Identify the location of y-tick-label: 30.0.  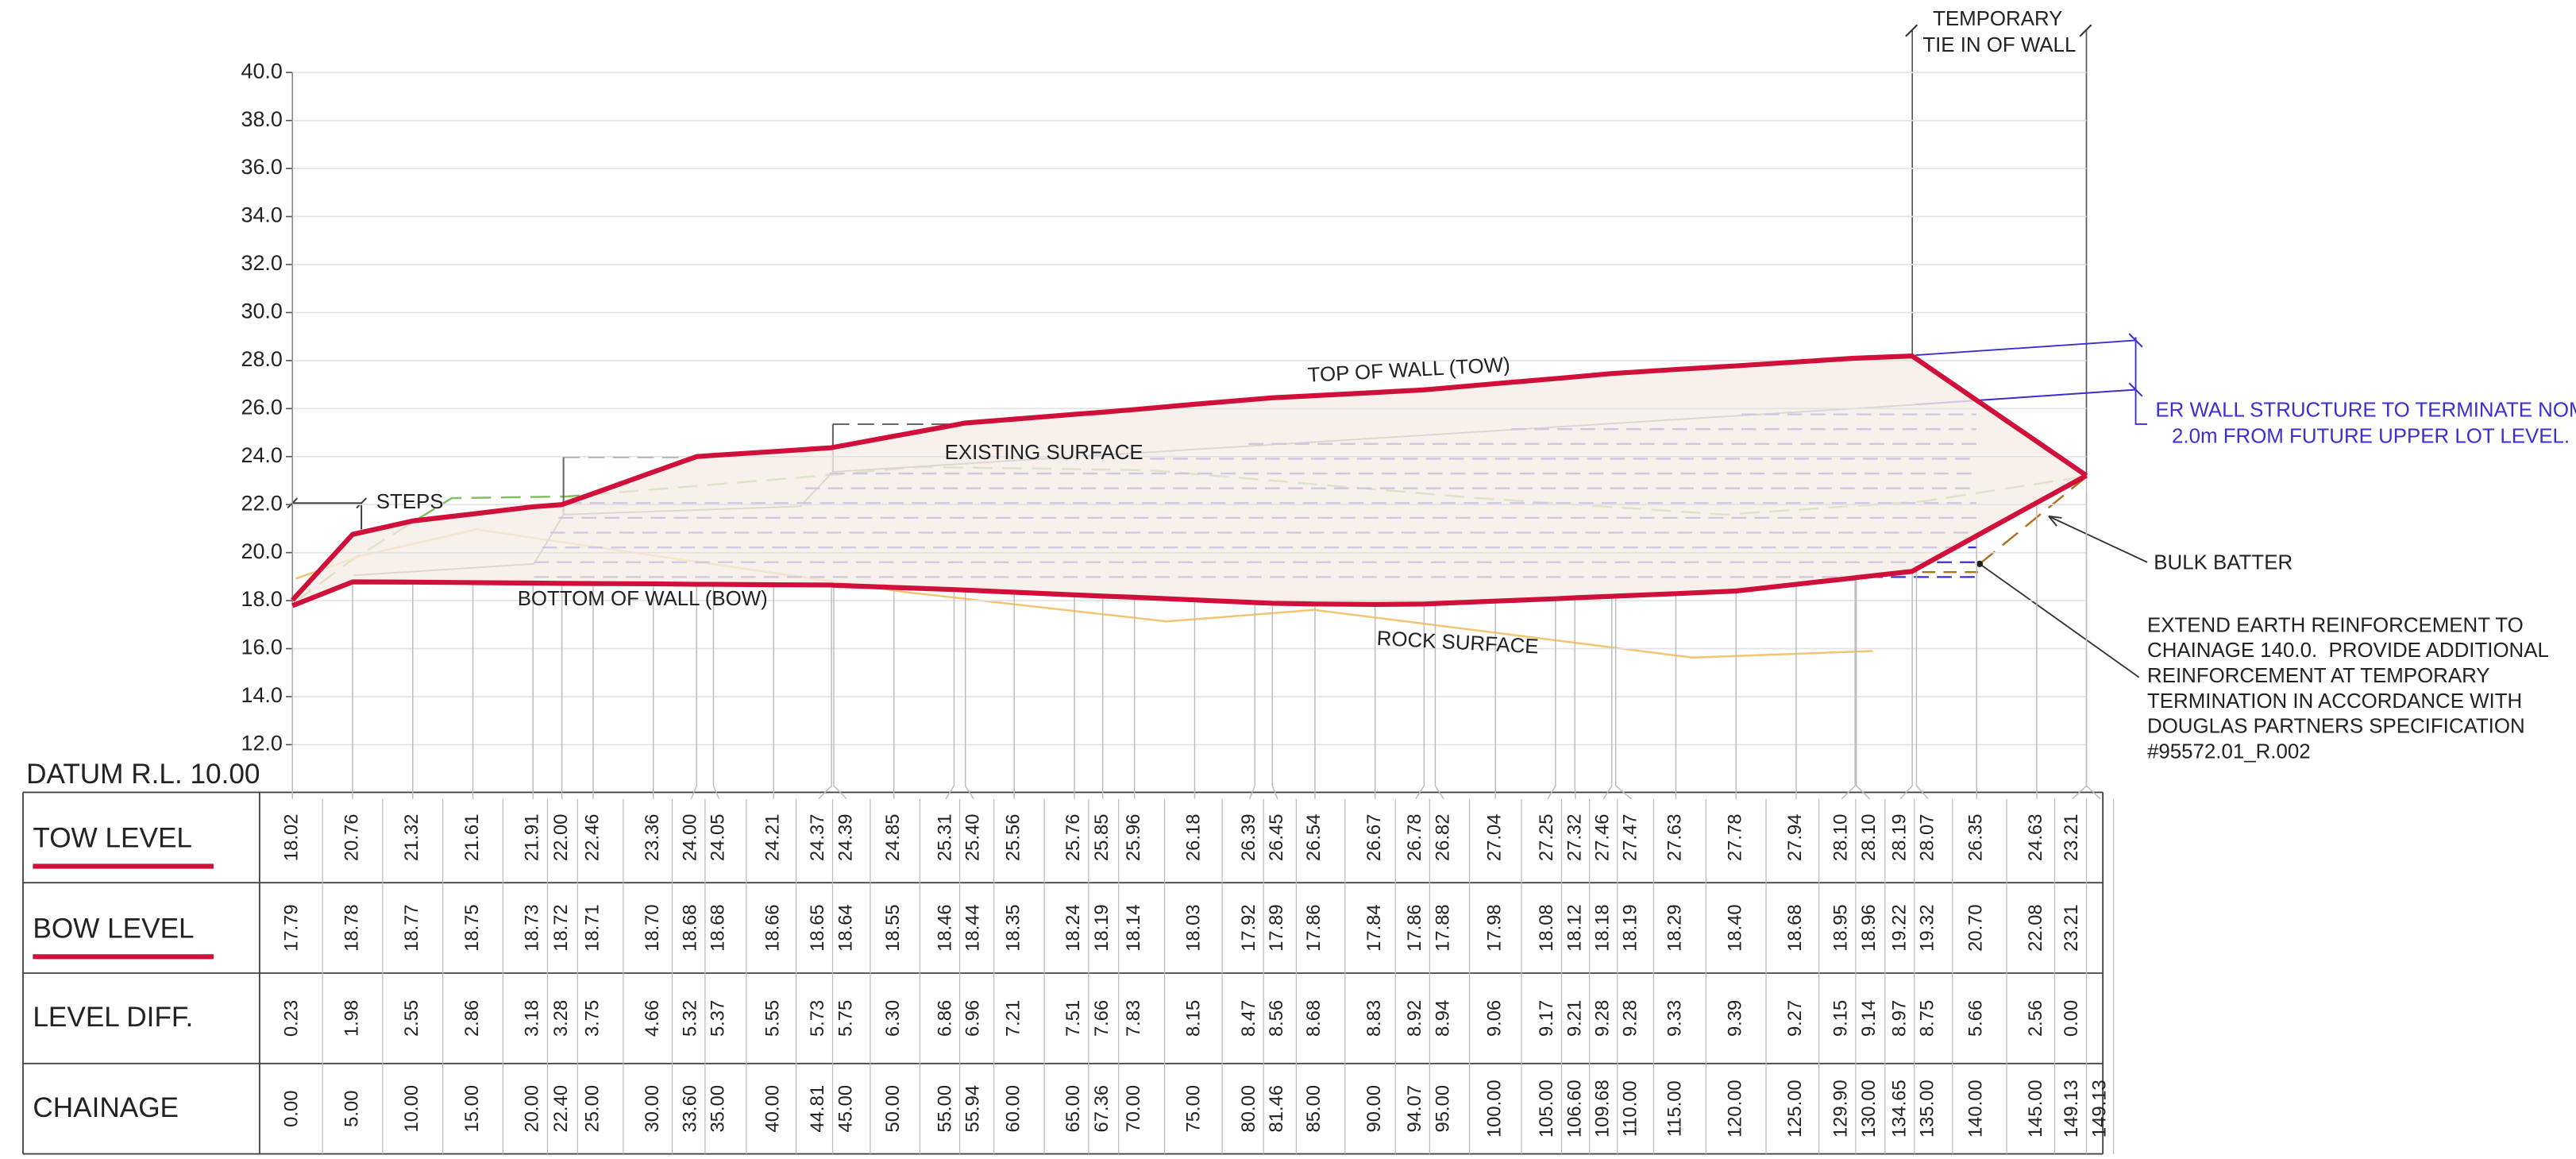
(262, 311).